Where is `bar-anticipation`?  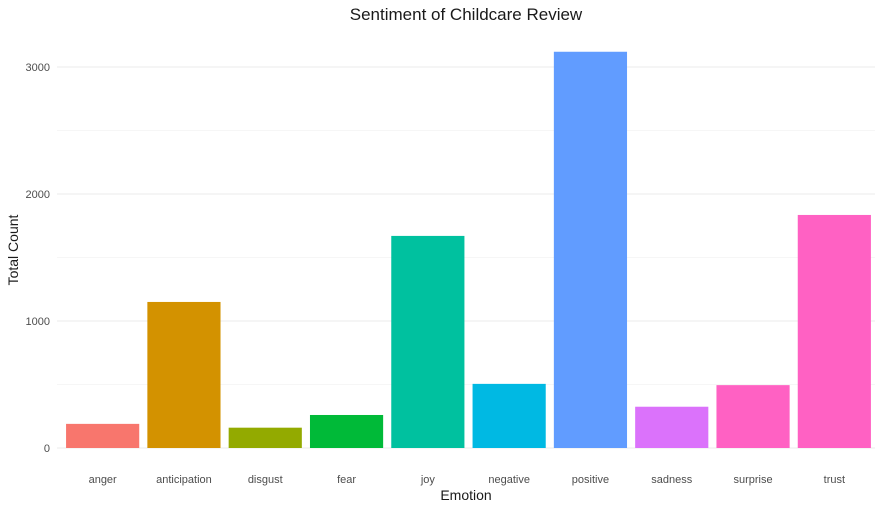 bar-anticipation is located at coordinates (184, 374).